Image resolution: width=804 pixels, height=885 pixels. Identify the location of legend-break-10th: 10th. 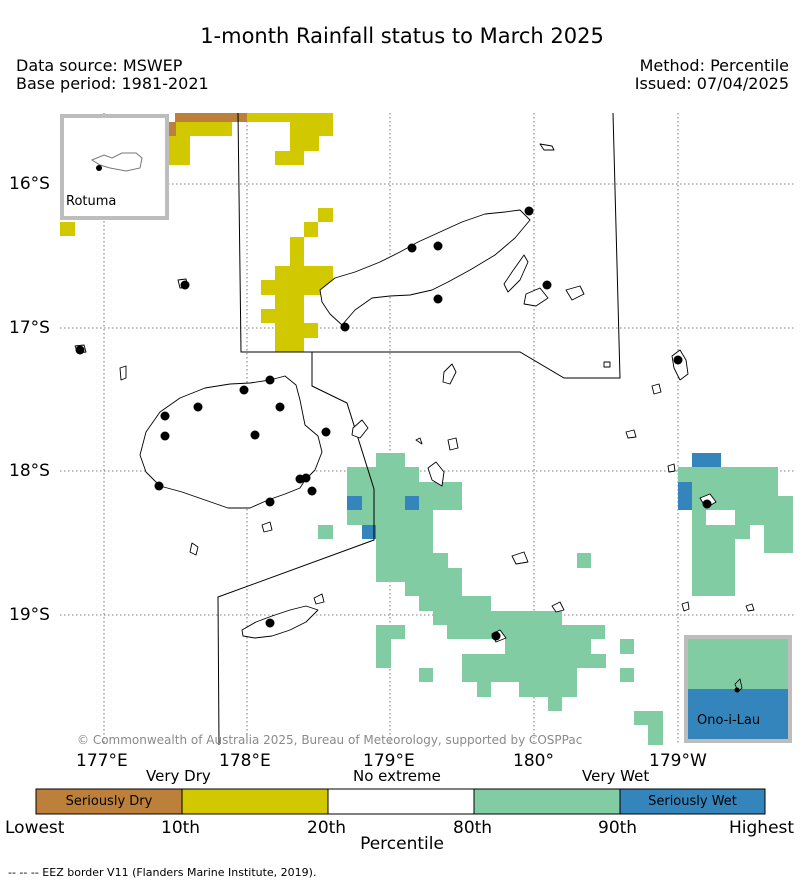
(181, 828).